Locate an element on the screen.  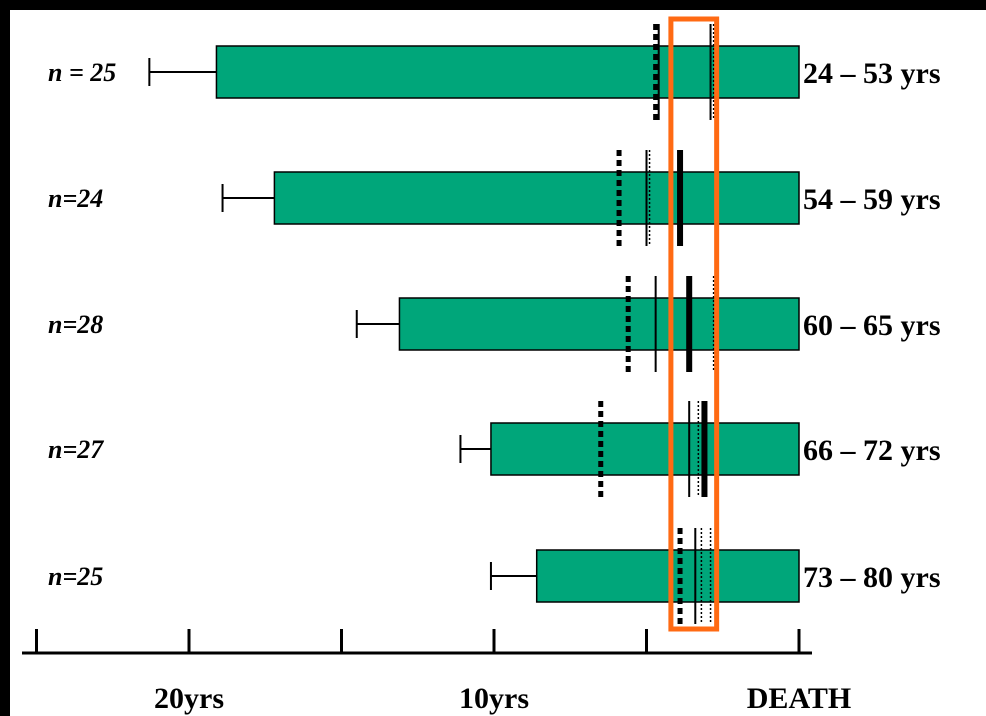
n-label: n=25 is located at coordinates (75, 576).